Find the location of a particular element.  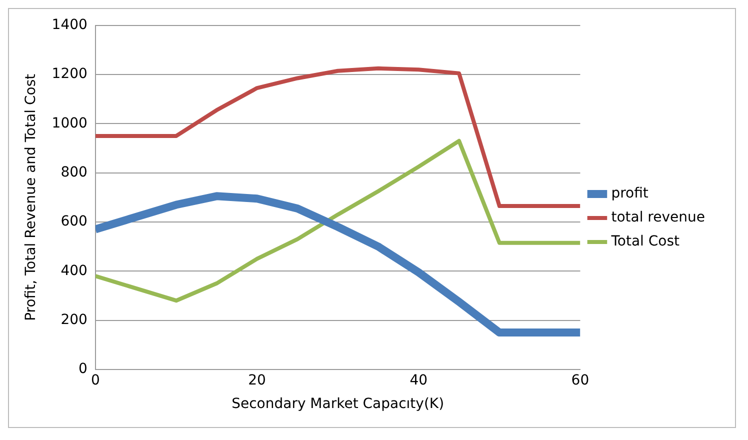

y-tick-label: 600 is located at coordinates (74, 222).